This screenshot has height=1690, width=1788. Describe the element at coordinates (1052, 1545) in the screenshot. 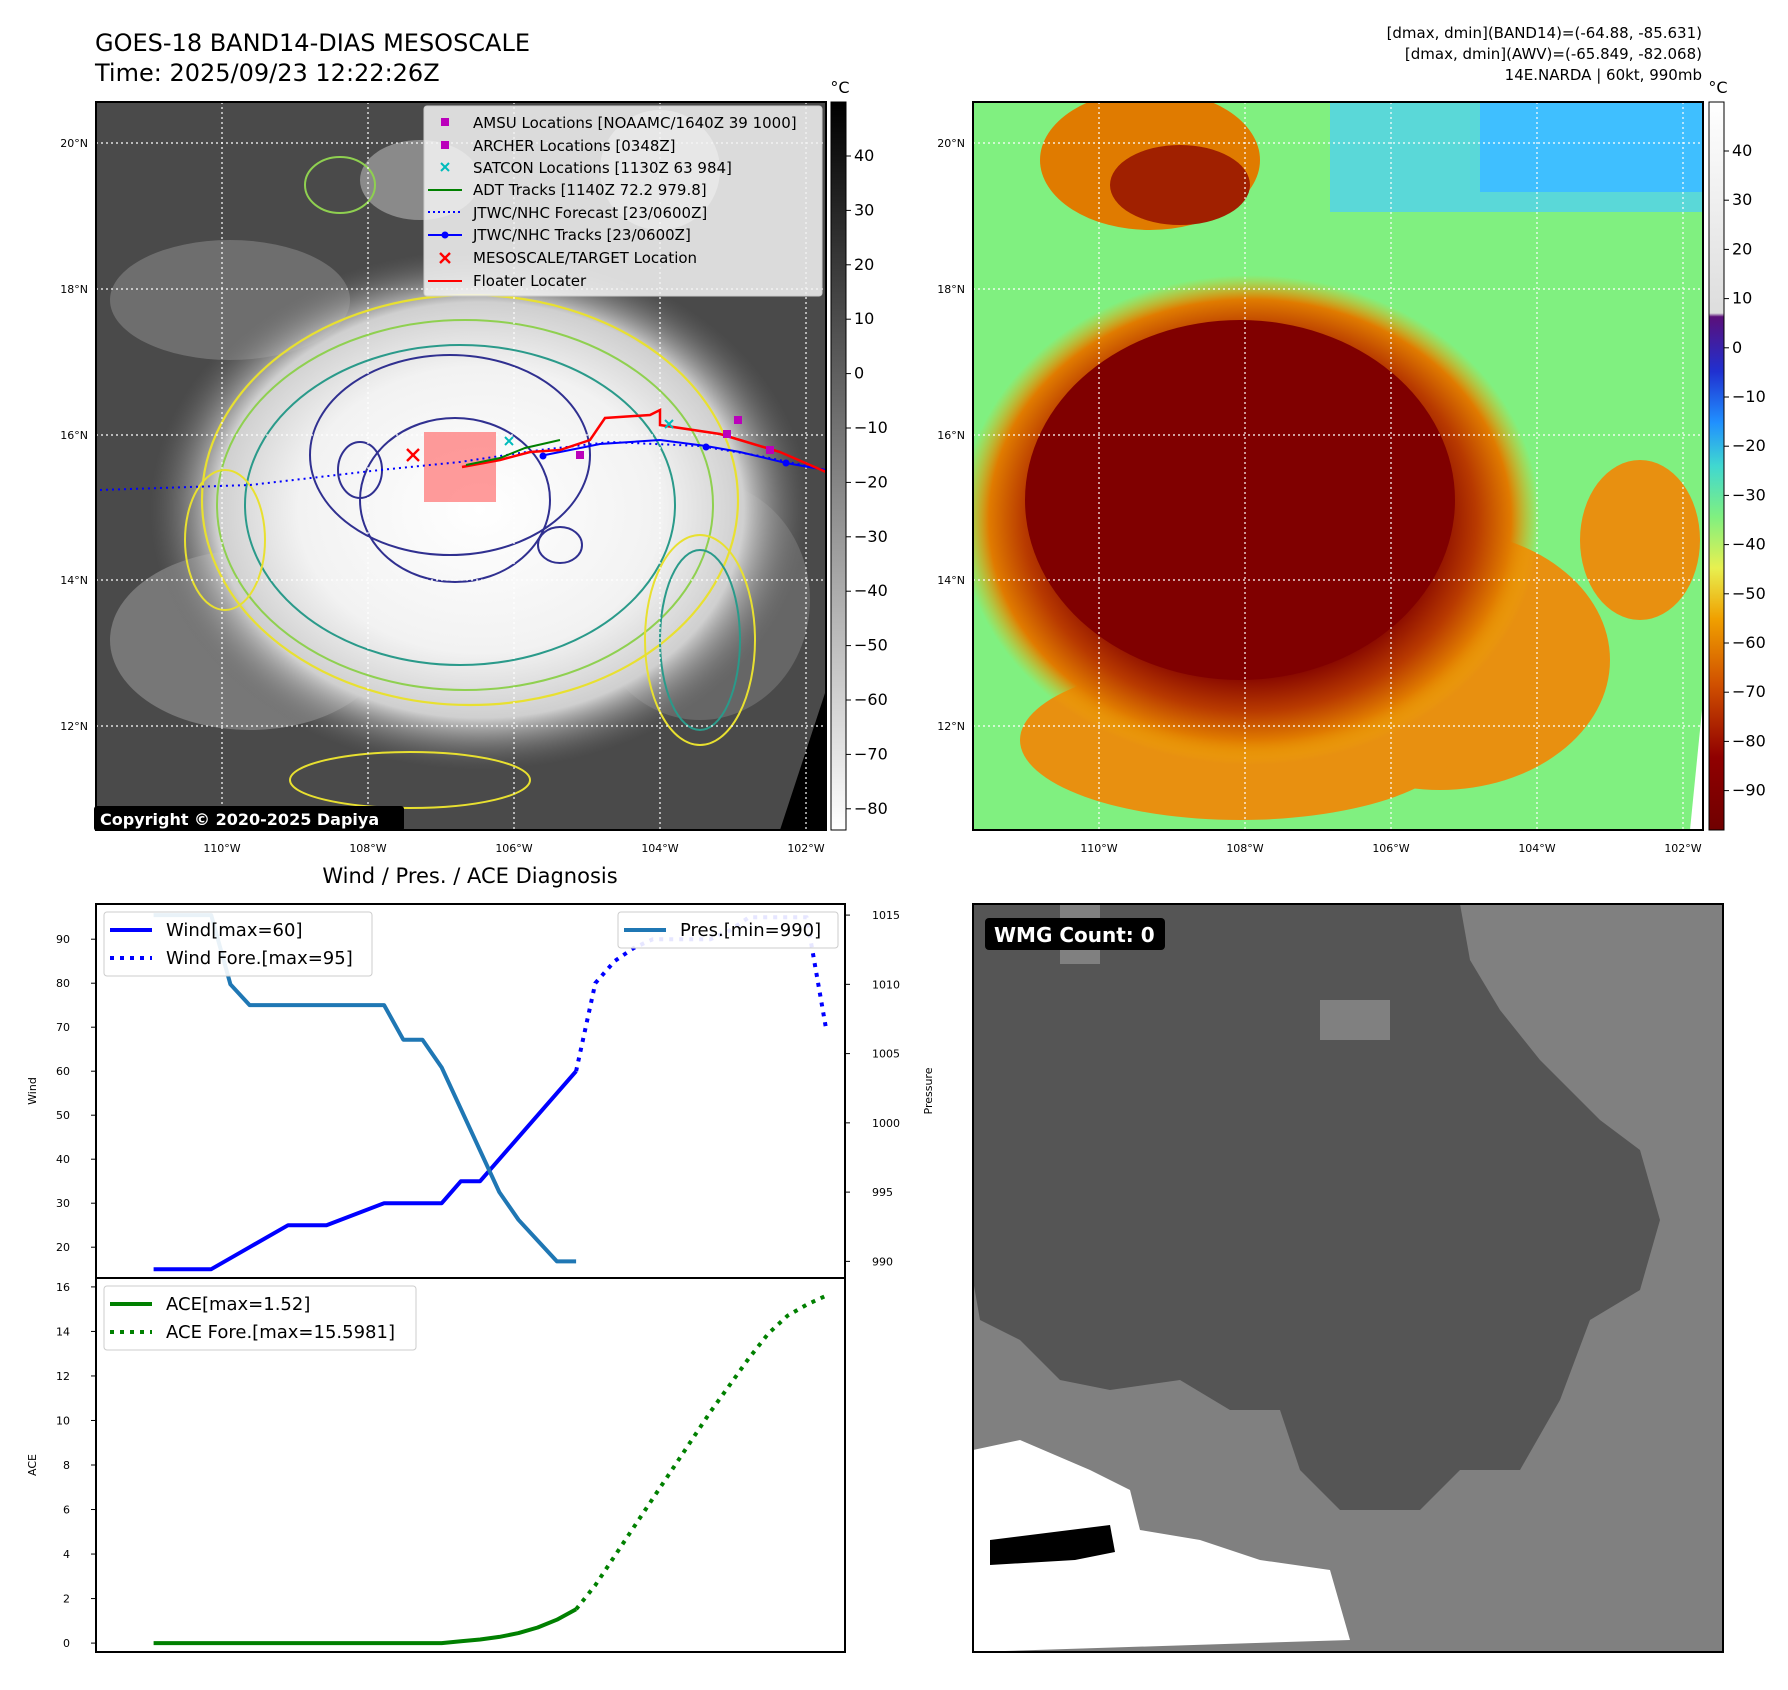

I see `wmg-black-region` at that location.